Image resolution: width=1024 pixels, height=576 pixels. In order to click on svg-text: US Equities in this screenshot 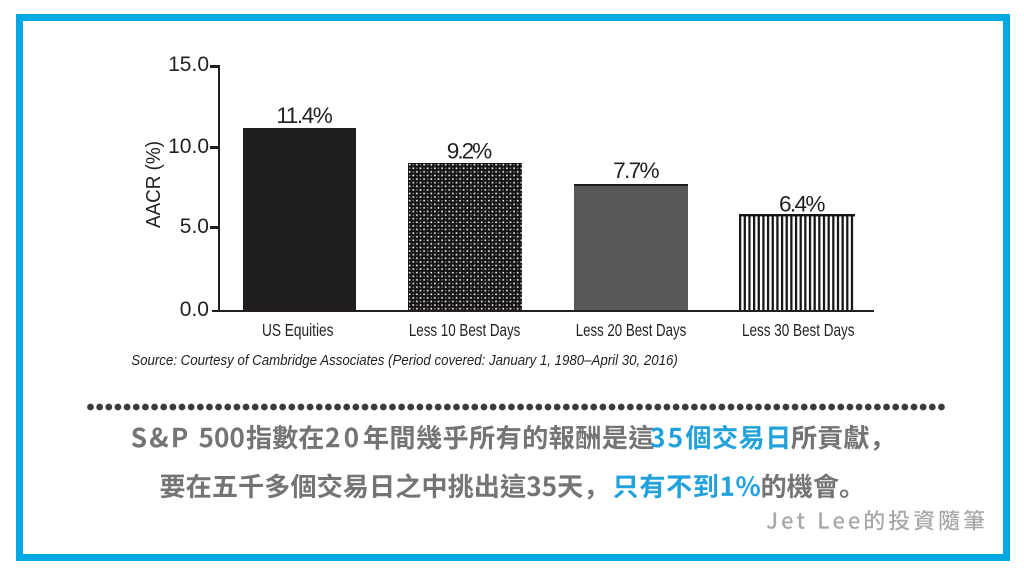, I will do `click(298, 330)`.